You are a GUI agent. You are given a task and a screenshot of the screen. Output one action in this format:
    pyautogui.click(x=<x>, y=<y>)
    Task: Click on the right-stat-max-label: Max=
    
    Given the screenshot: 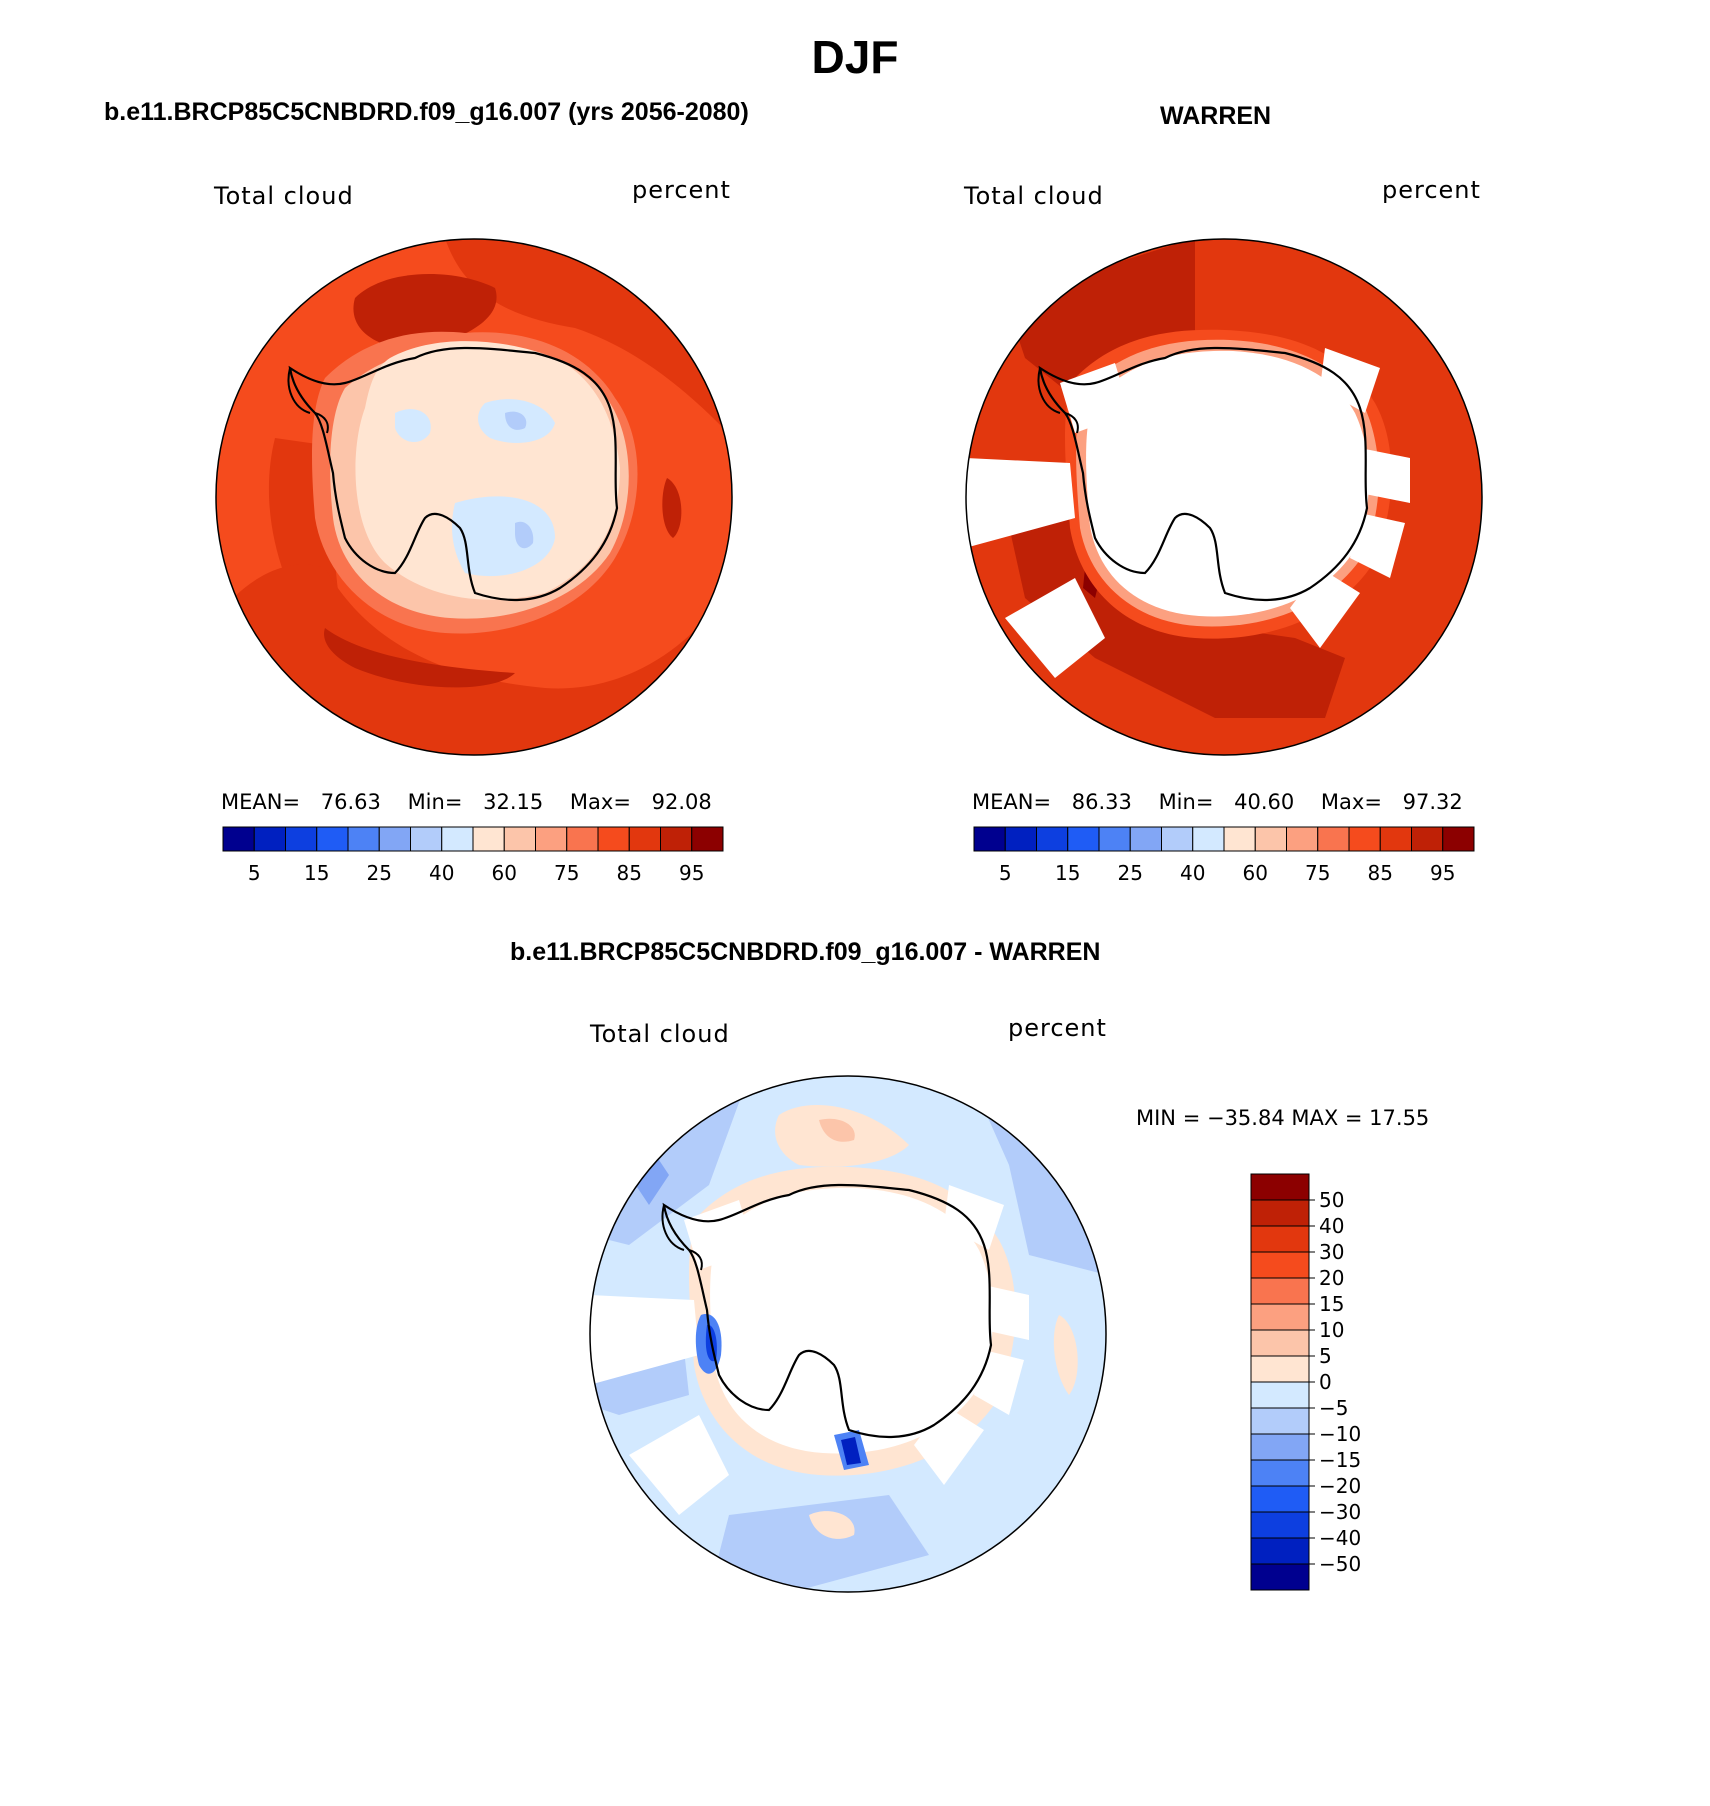 What is the action you would take?
    pyautogui.click(x=1351, y=802)
    